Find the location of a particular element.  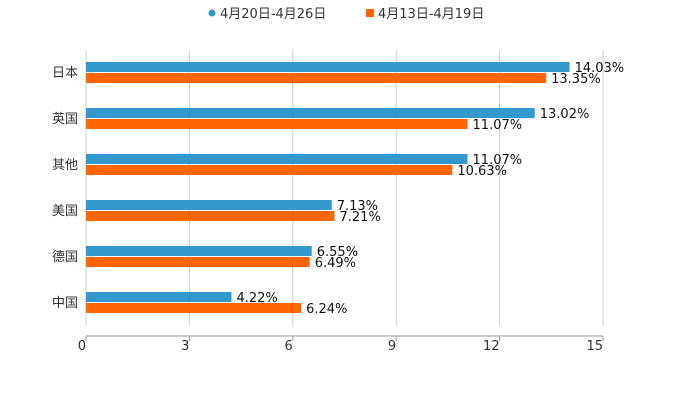

category-label: 日本 is located at coordinates (65, 73).